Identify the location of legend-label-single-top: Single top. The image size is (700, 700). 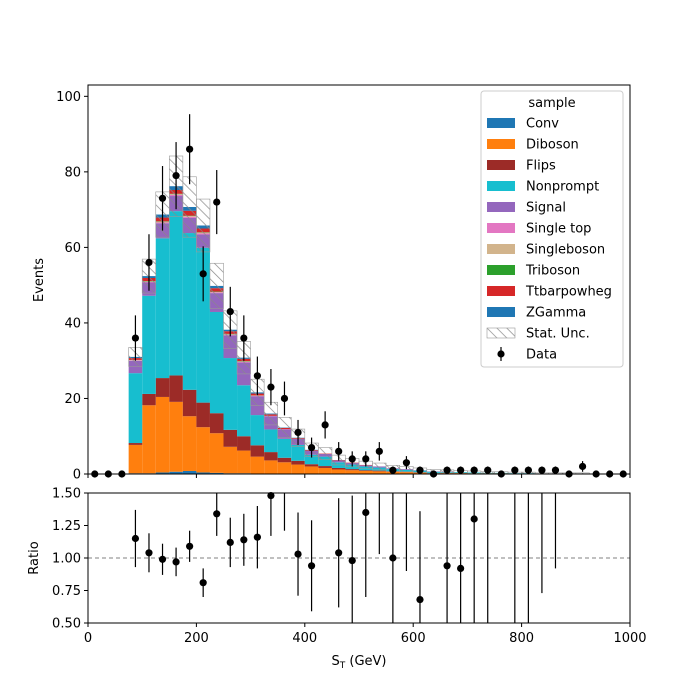
(558, 229).